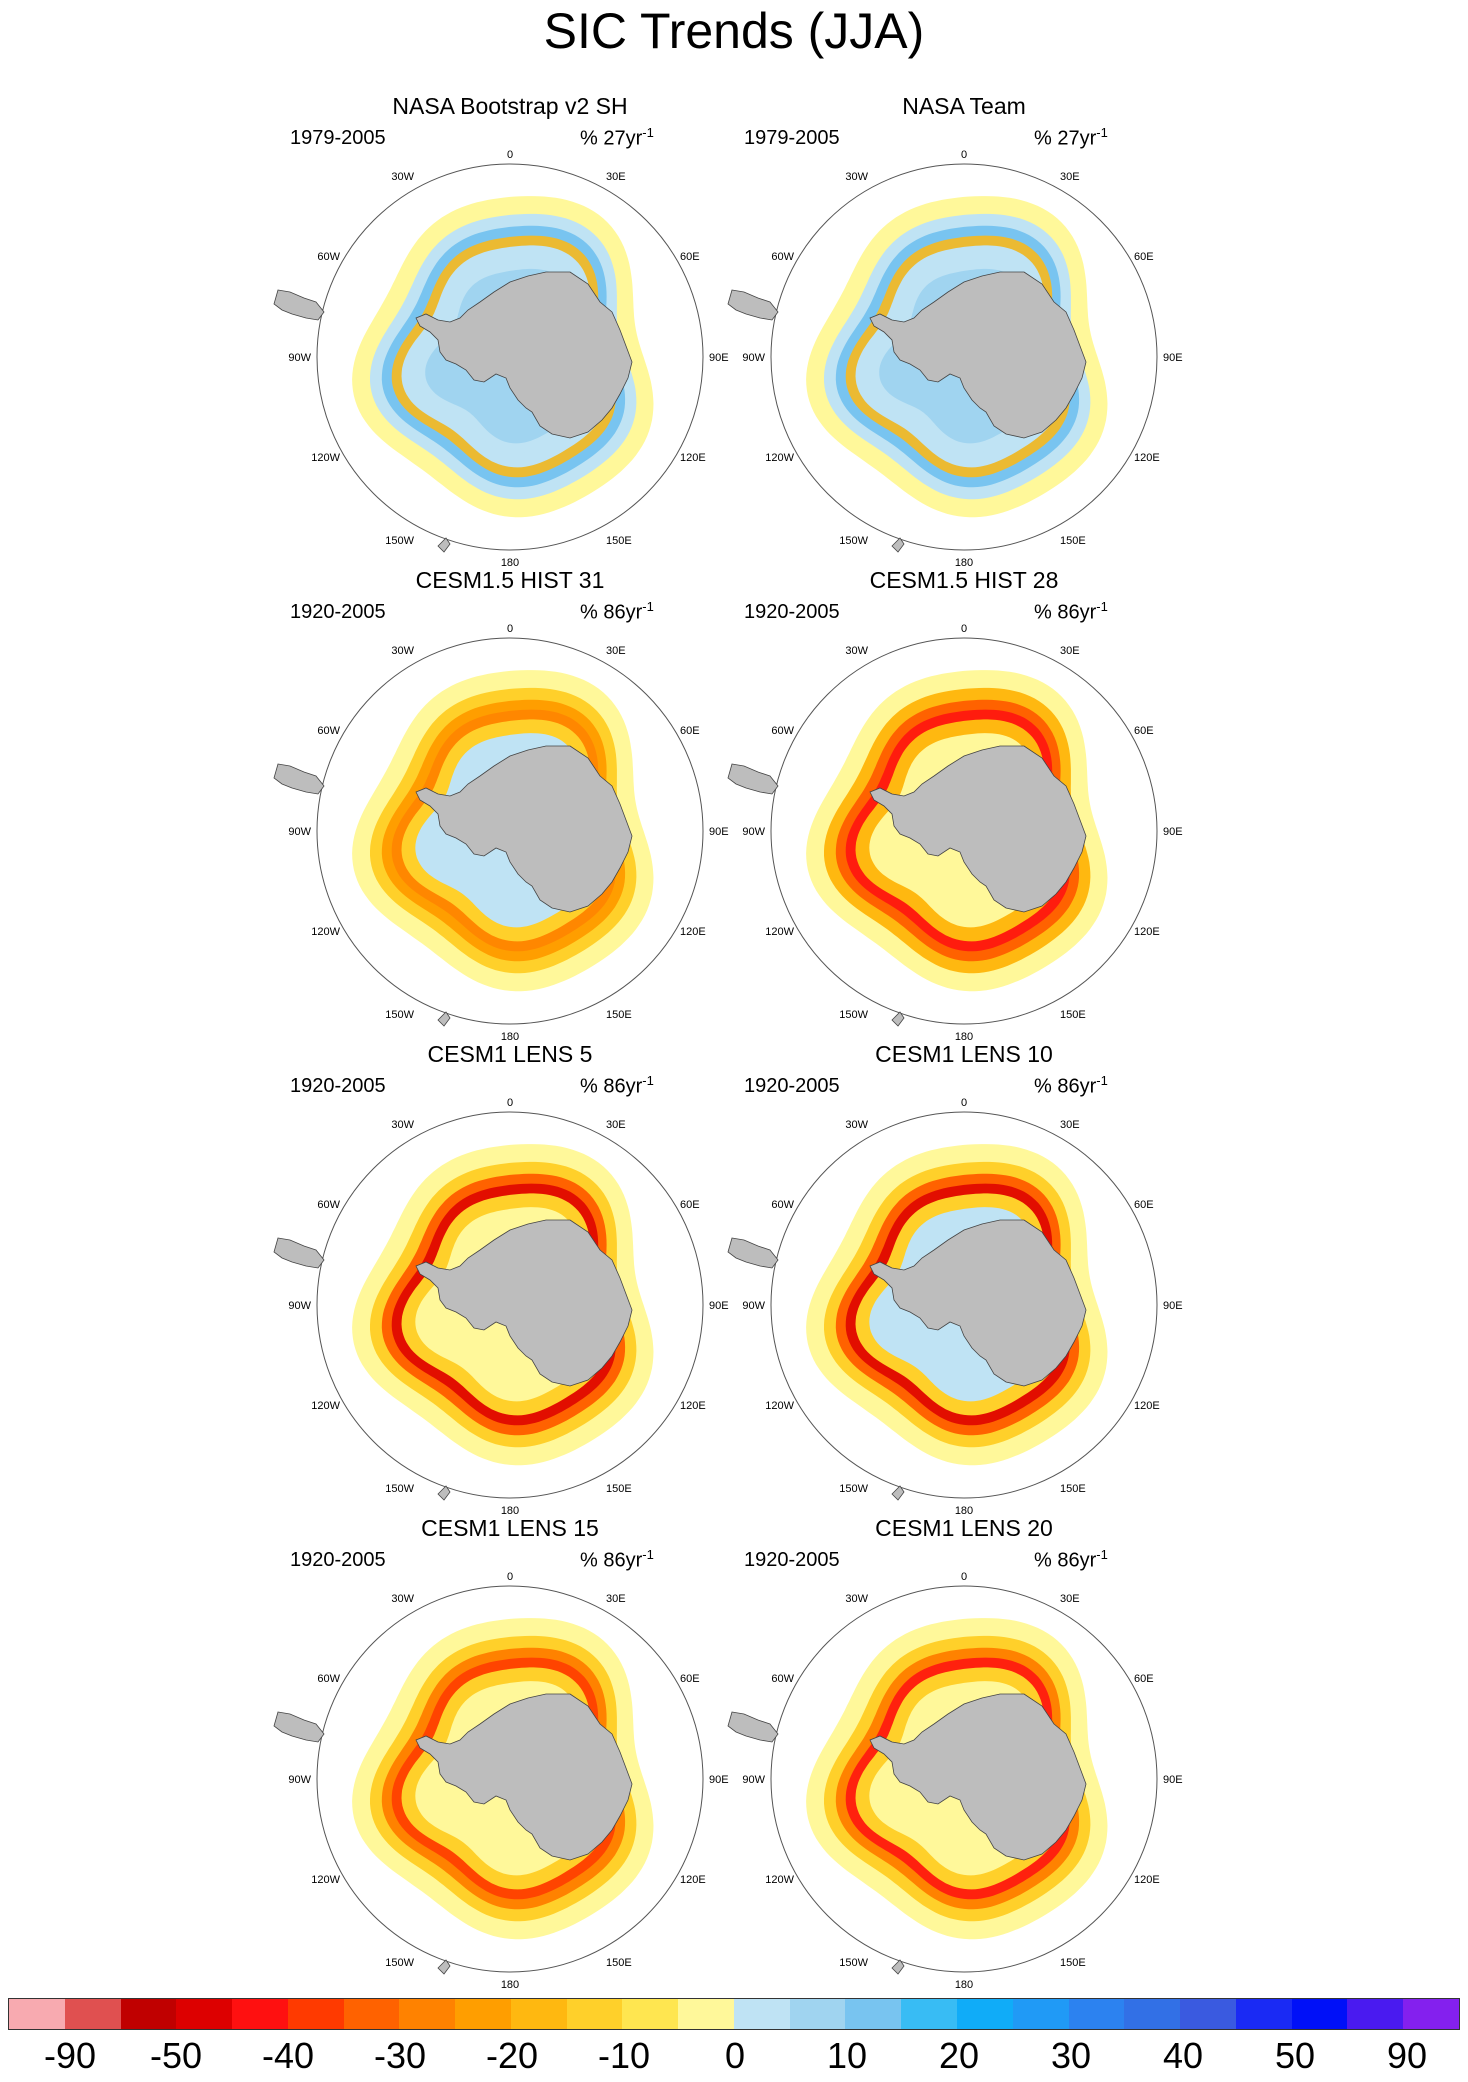 This screenshot has height=2082, width=1468. I want to click on colorbar, so click(734, 2014).